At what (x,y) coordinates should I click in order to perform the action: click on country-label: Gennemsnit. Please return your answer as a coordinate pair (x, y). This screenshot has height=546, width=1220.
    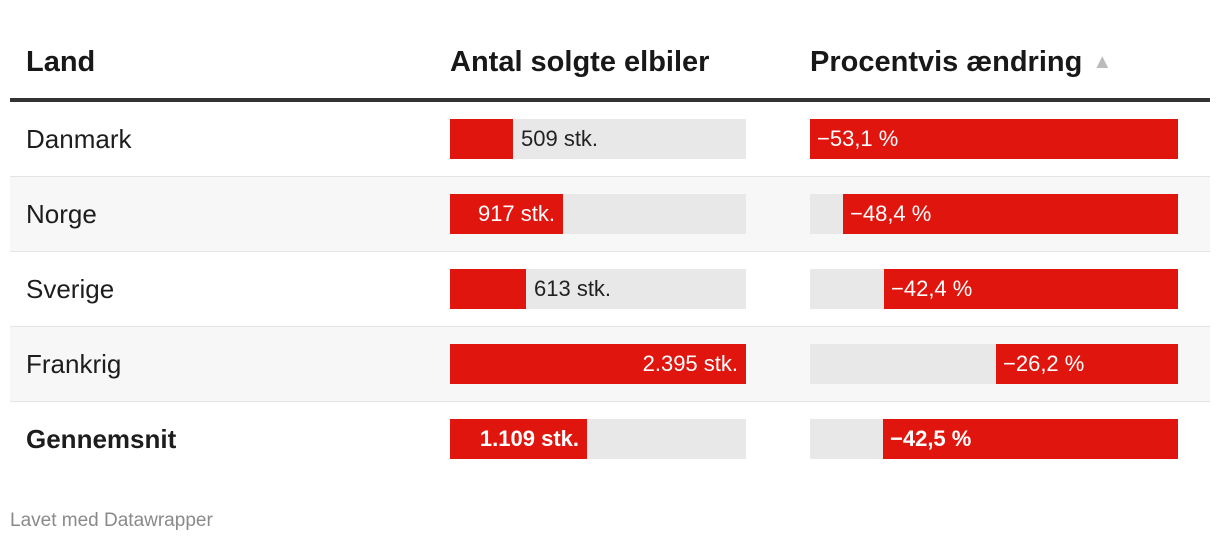
    Looking at the image, I should click on (101, 439).